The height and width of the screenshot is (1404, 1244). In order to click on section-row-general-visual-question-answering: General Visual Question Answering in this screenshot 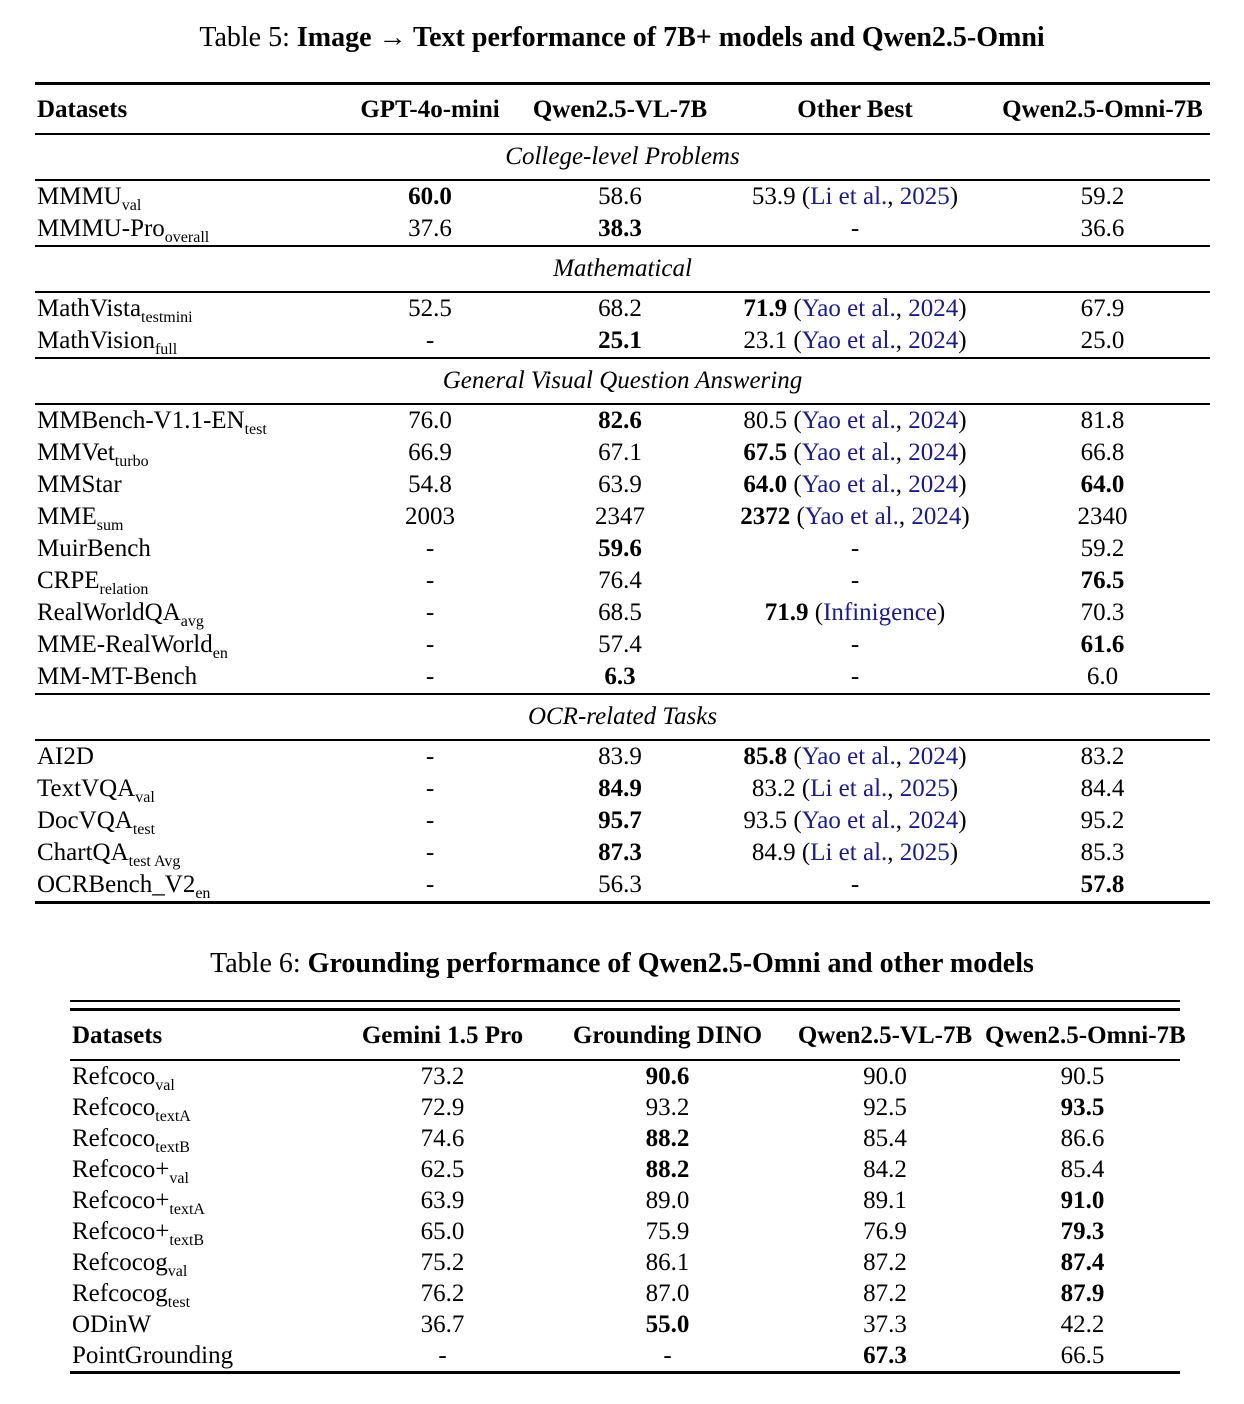, I will do `click(622, 381)`.